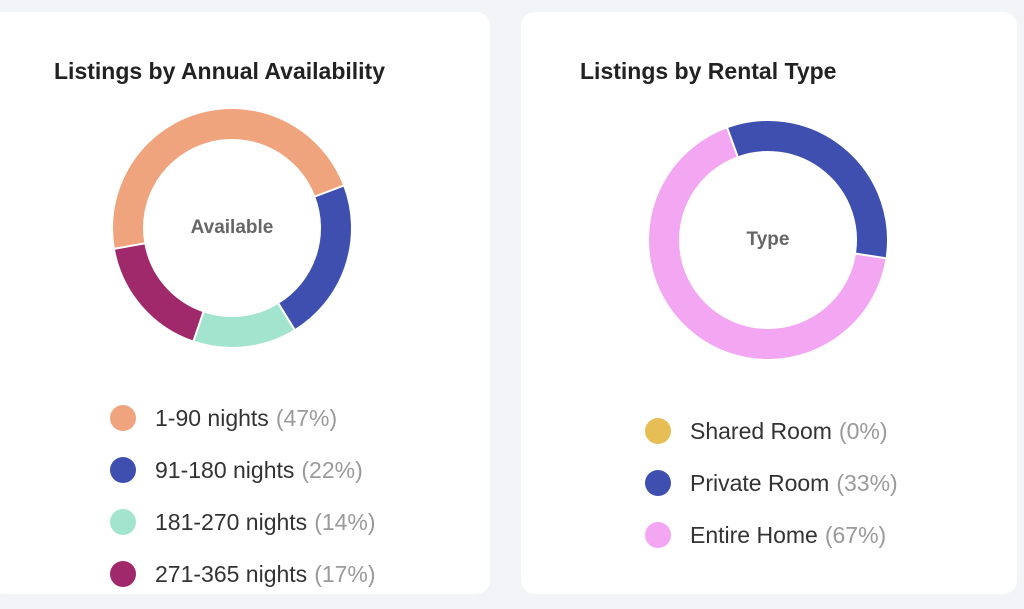 This screenshot has height=609, width=1024. I want to click on legend-label: 1-90 nights, so click(212, 417).